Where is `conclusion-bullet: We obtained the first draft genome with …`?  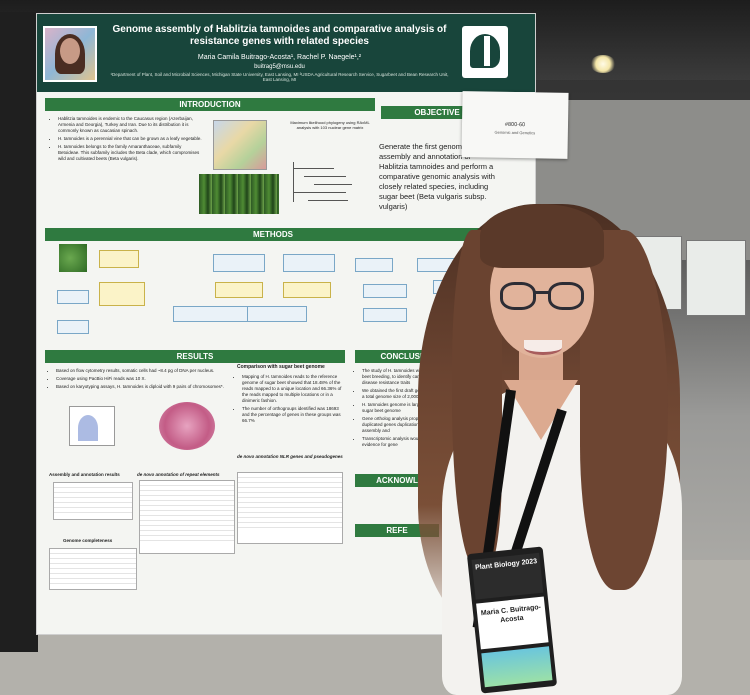
conclusion-bullet: We obtained the first draft genome with … is located at coordinates (402, 394).